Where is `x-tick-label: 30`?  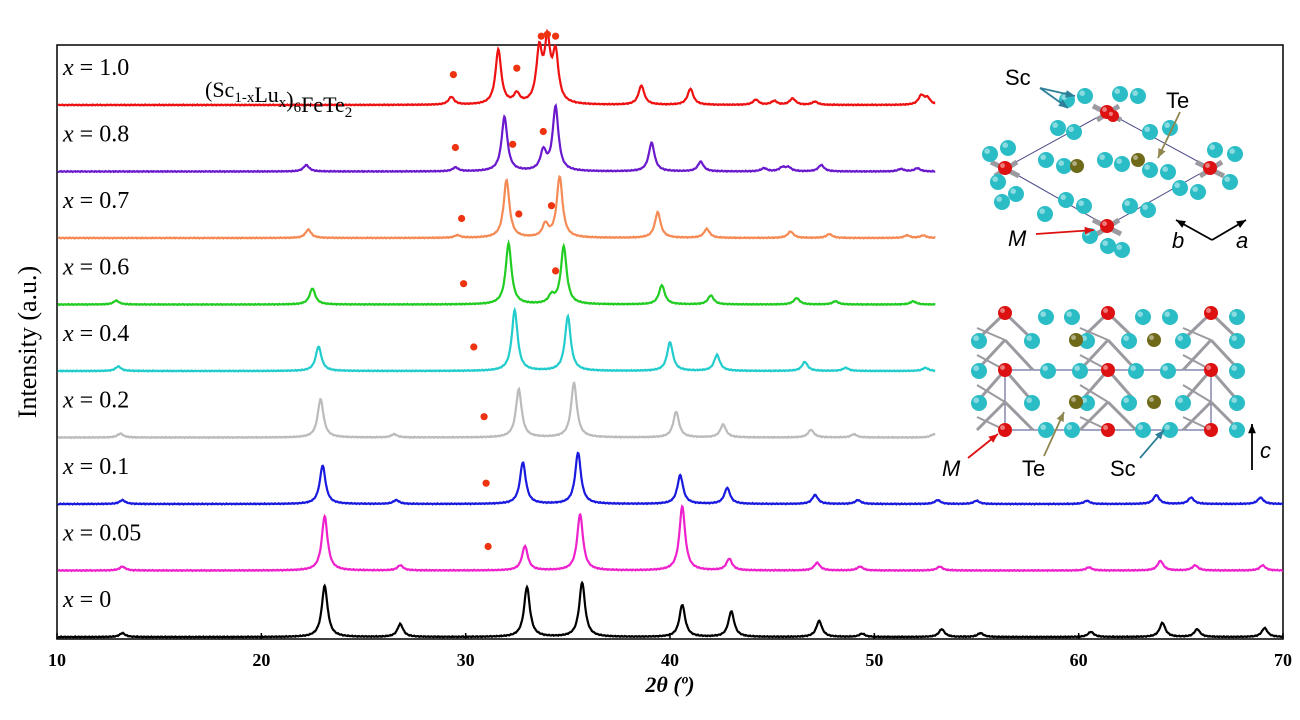 x-tick-label: 30 is located at coordinates (466, 660).